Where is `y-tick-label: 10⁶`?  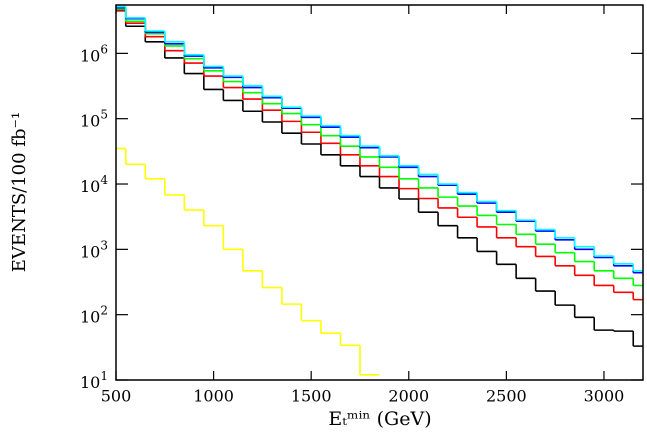
y-tick-label: 10⁶ is located at coordinates (94, 53).